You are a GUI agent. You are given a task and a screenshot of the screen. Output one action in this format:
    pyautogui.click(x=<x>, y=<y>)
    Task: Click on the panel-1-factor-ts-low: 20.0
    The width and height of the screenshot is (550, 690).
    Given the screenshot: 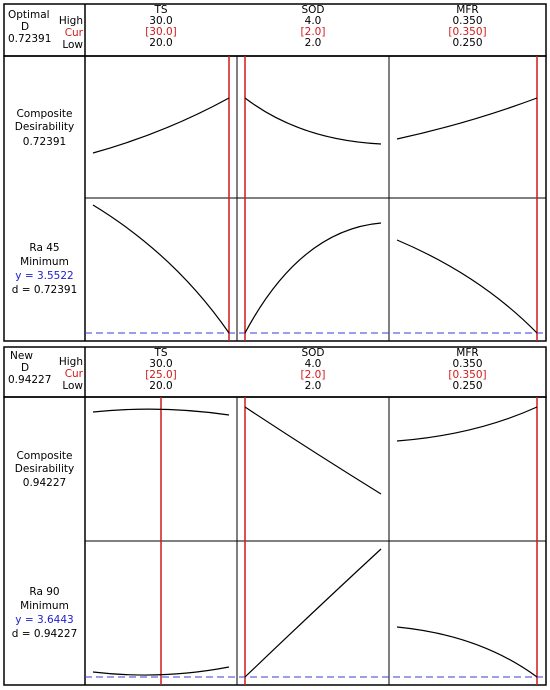 What is the action you would take?
    pyautogui.click(x=161, y=43)
    